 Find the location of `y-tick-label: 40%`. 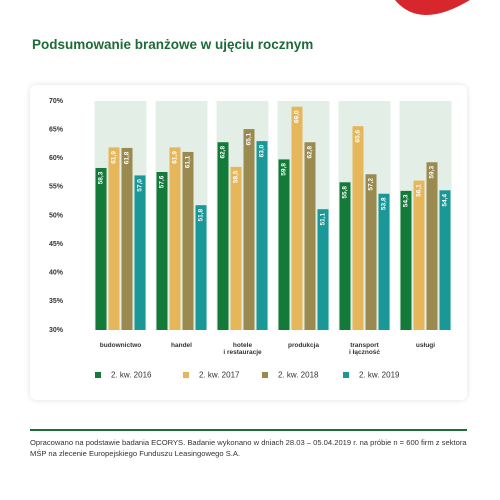

y-tick-label: 40% is located at coordinates (56, 273).